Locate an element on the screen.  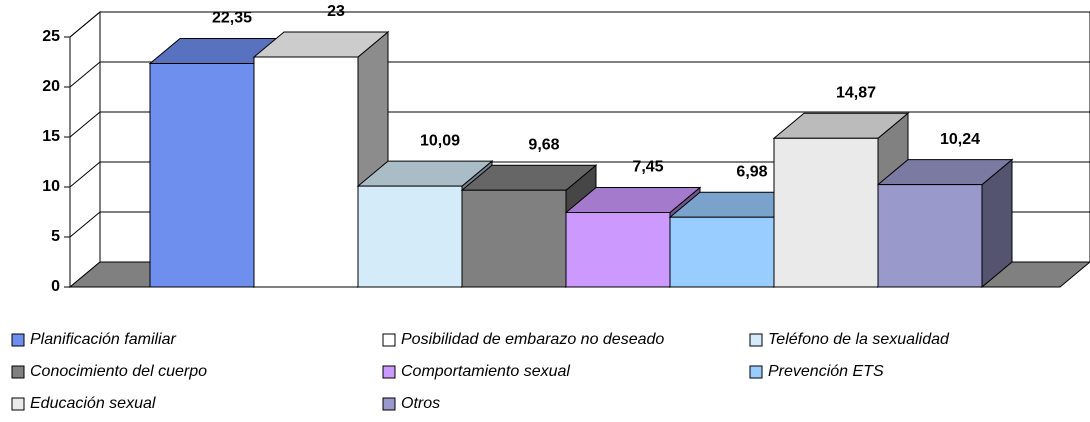
value-label: 10,09 is located at coordinates (440, 140).